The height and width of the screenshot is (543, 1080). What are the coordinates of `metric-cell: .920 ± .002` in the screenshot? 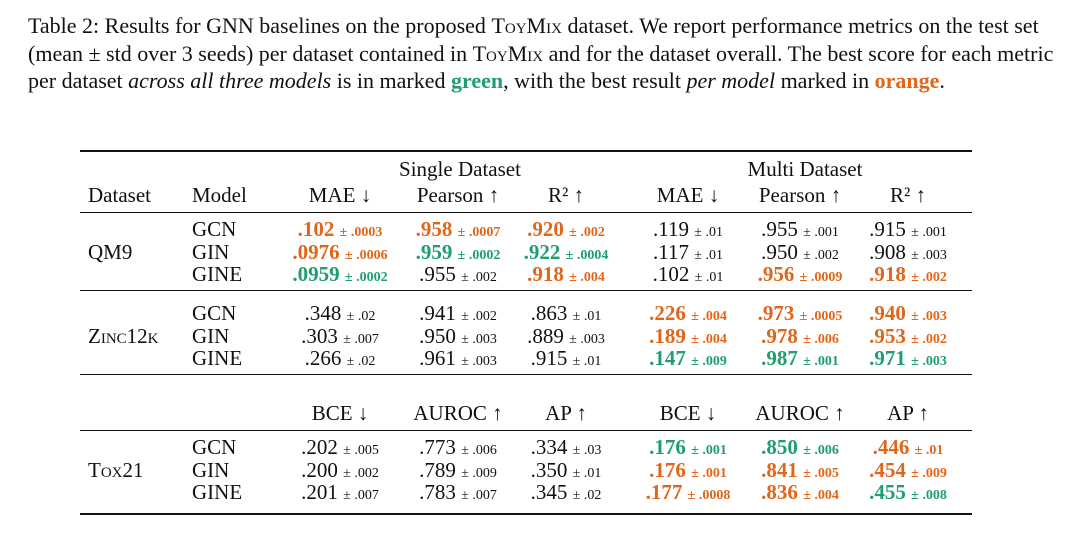 It's located at (566, 231).